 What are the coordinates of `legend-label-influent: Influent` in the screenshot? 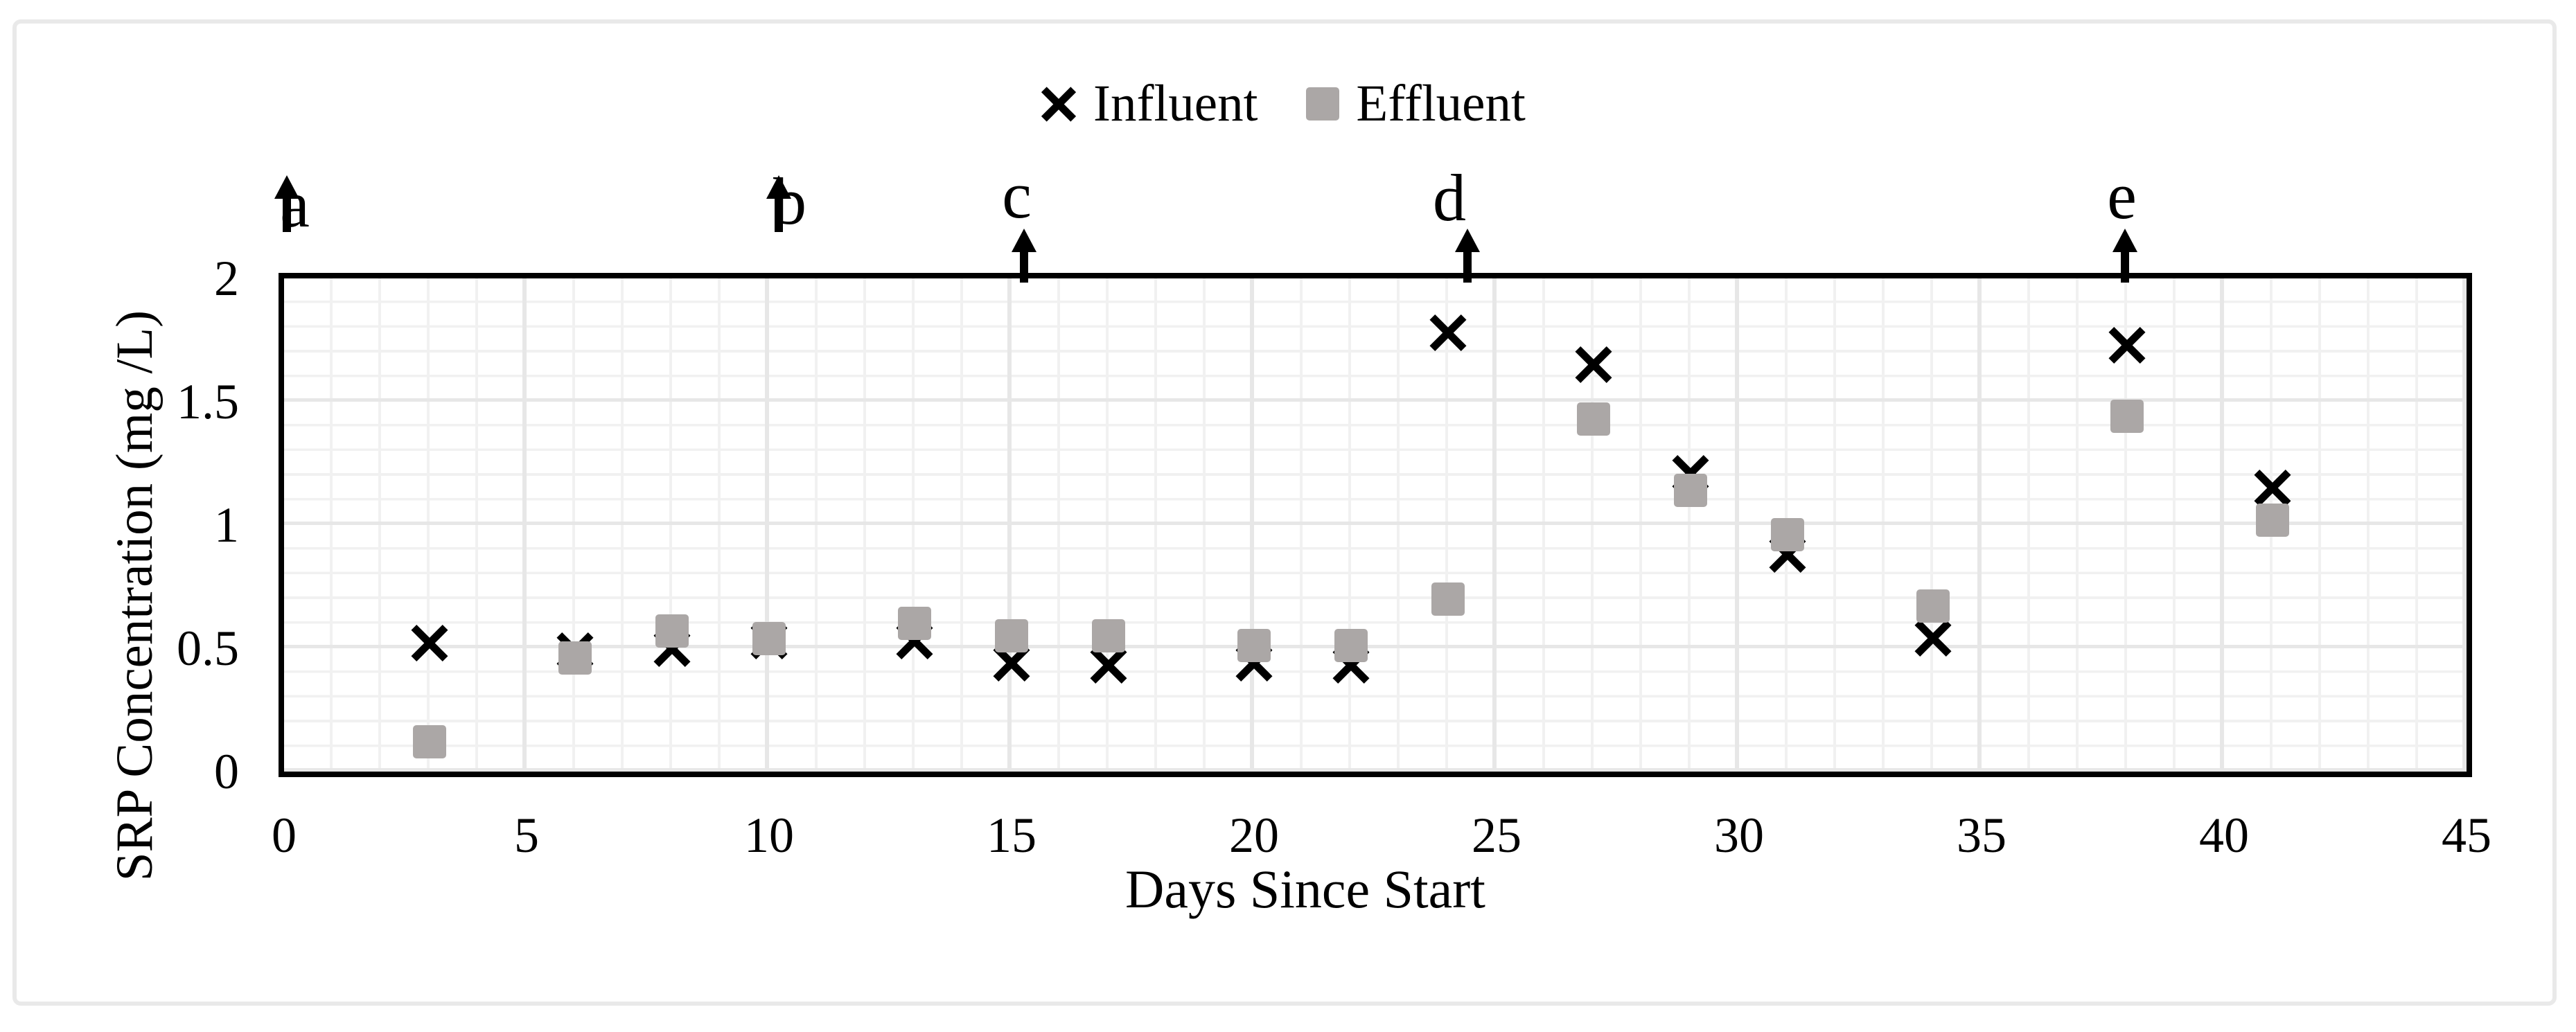 It's located at (1175, 103).